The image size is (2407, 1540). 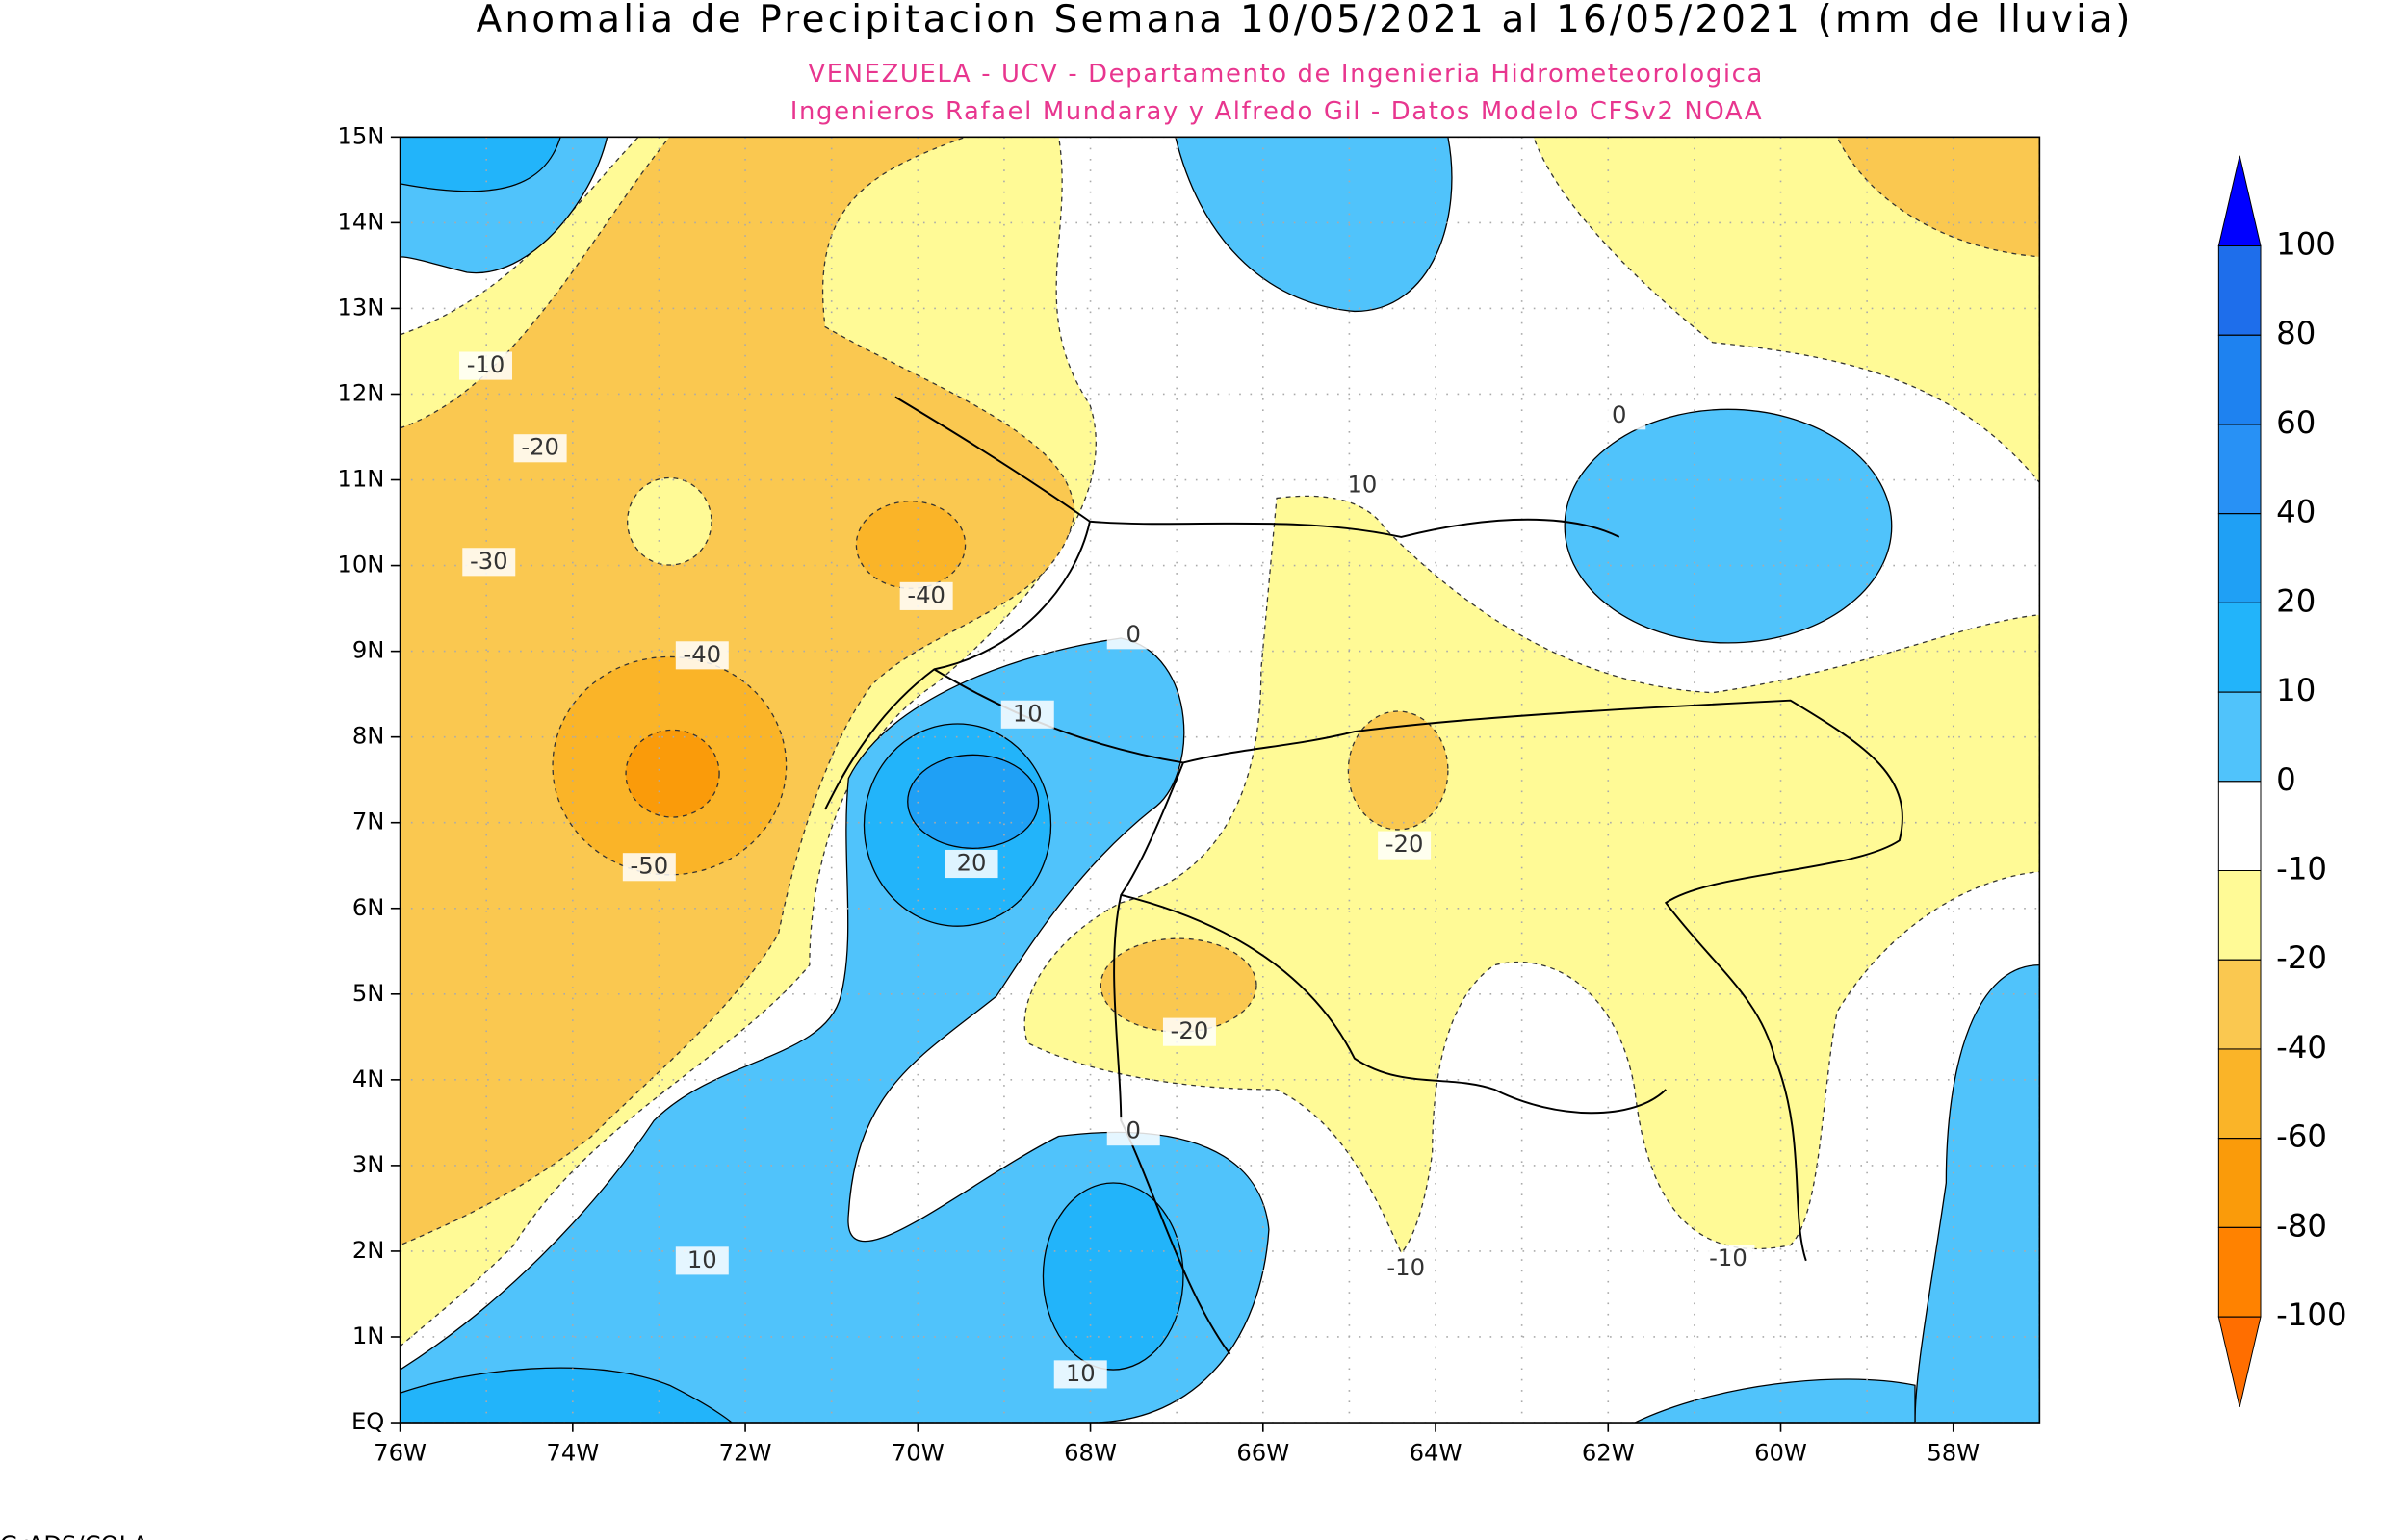 I want to click on colorbar-label: -60, so click(x=2301, y=1136).